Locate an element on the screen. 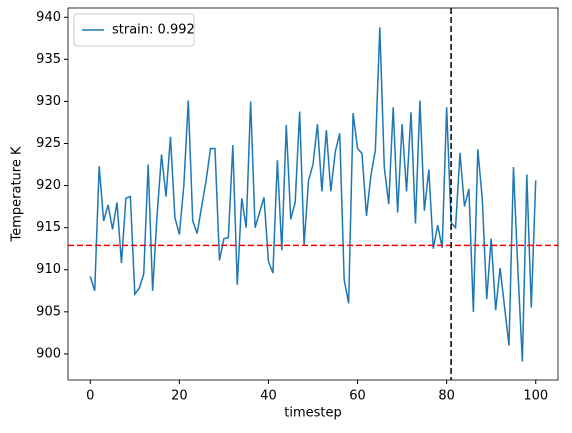 The image size is (572, 433). x-tick-label: 20 is located at coordinates (179, 396).